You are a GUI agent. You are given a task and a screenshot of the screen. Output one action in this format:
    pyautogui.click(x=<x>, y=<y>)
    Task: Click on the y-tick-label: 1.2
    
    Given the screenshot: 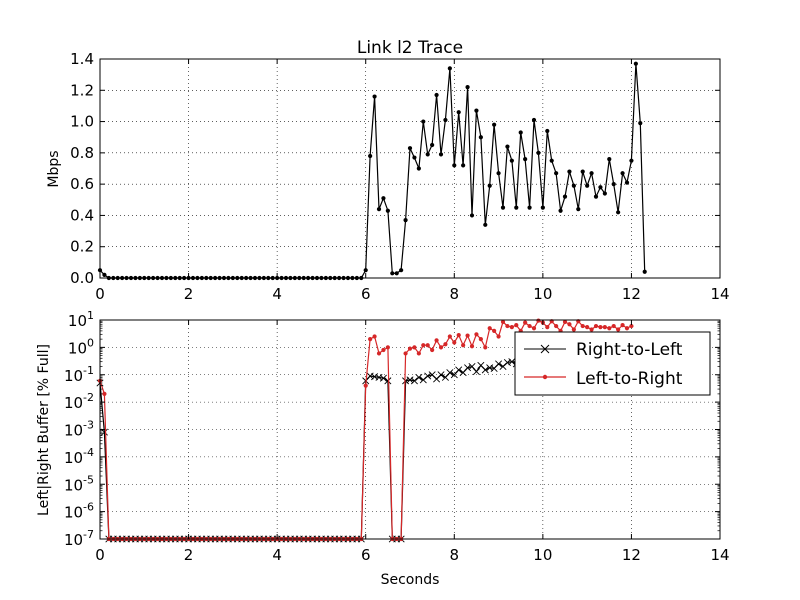 What is the action you would take?
    pyautogui.click(x=82, y=90)
    